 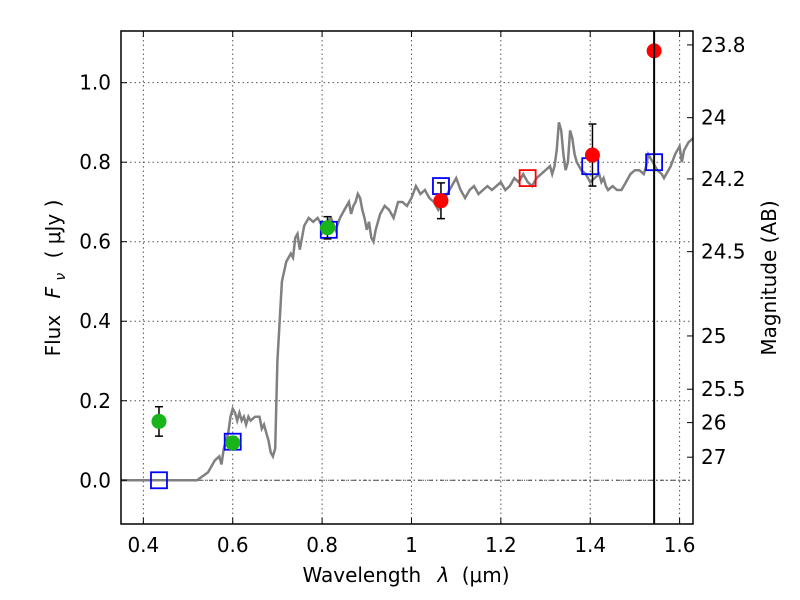 What do you see at coordinates (590, 545) in the screenshot?
I see `x-tick-label: 1.4` at bounding box center [590, 545].